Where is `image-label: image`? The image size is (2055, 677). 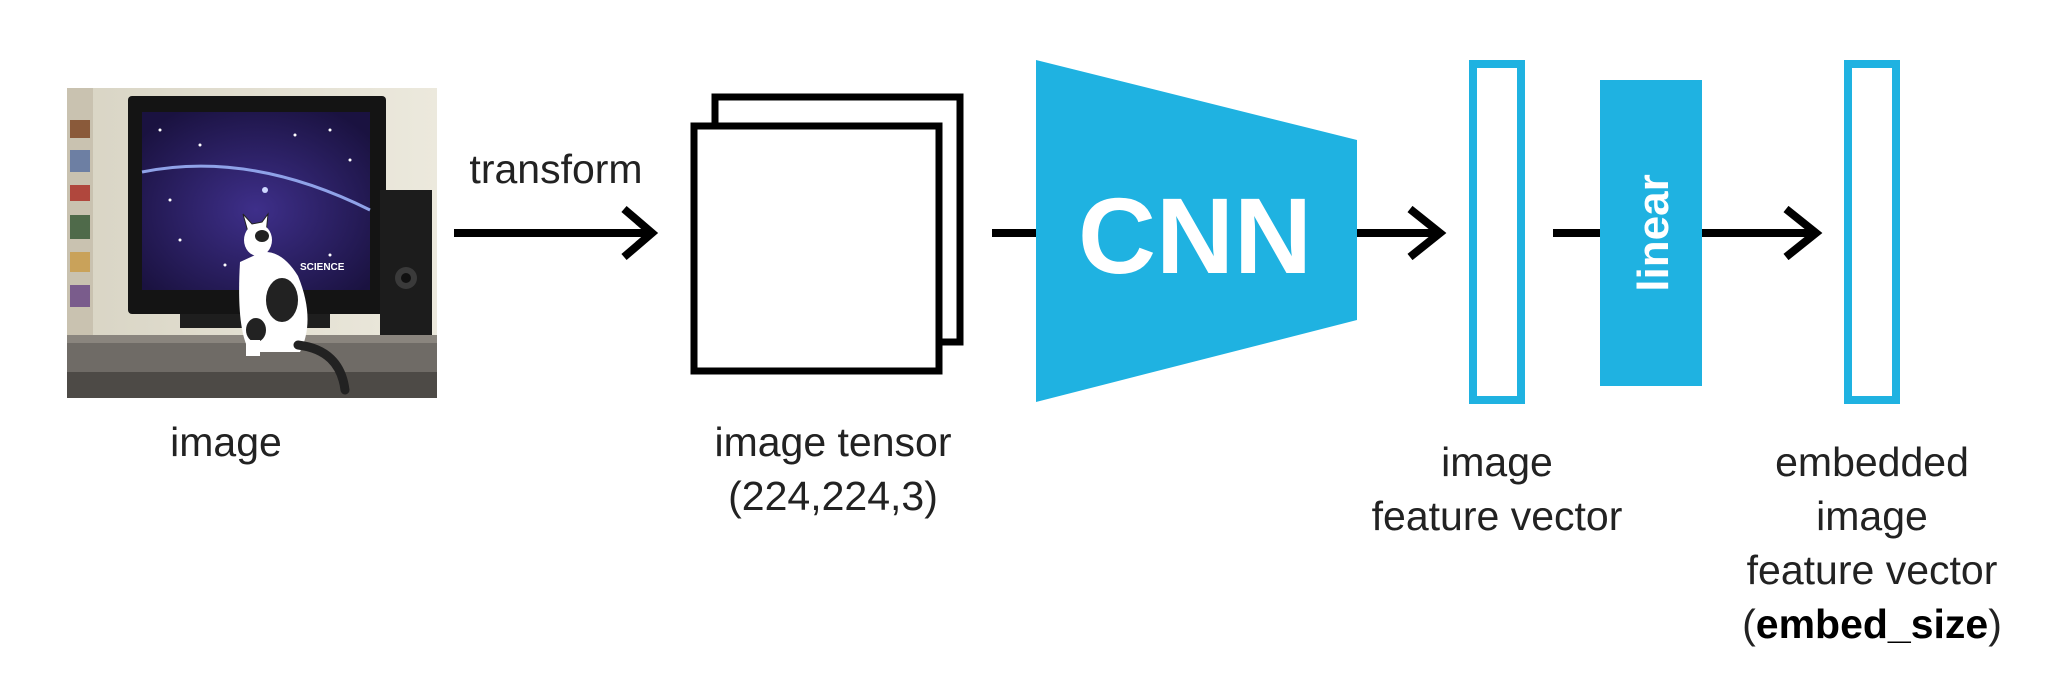 image-label: image is located at coordinates (226, 442).